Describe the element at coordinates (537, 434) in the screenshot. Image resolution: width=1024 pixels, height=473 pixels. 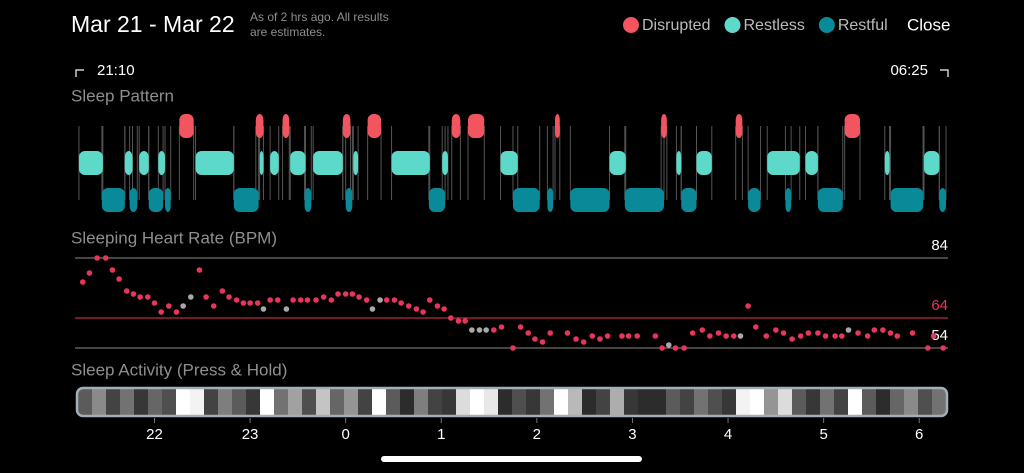
I see `x-tick-label: 2` at that location.